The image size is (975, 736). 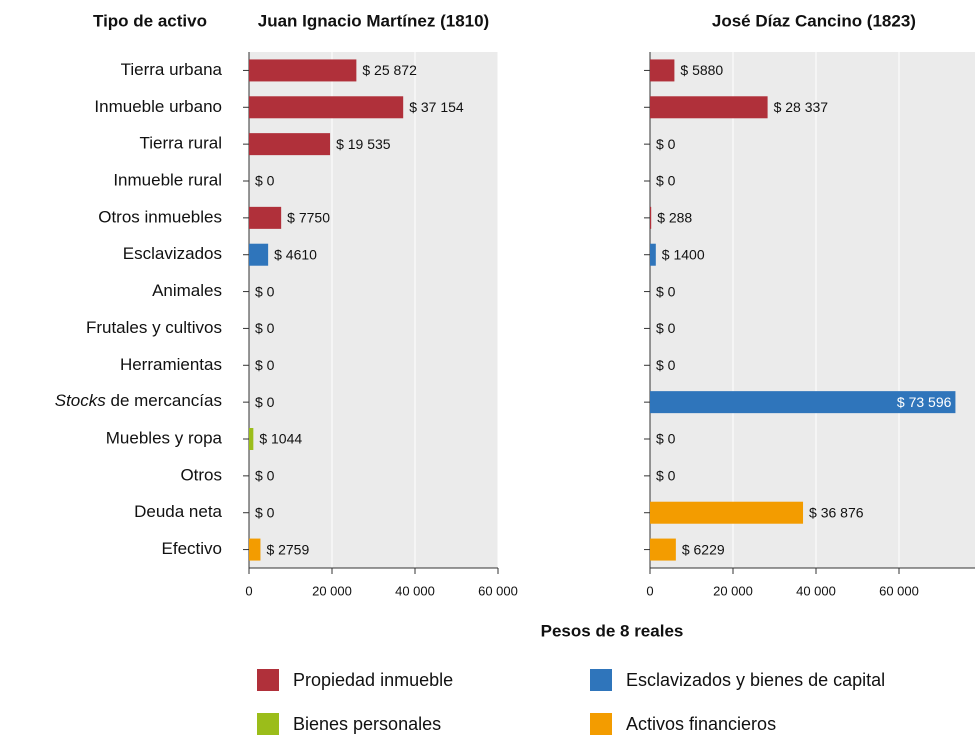 What do you see at coordinates (167, 179) in the screenshot?
I see `category-label: Inmueble rural` at bounding box center [167, 179].